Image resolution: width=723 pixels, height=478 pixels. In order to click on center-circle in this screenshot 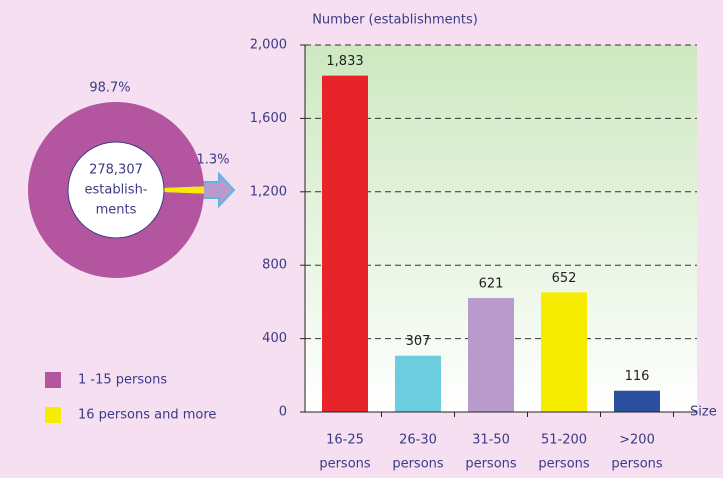, I will do `click(116, 190)`.